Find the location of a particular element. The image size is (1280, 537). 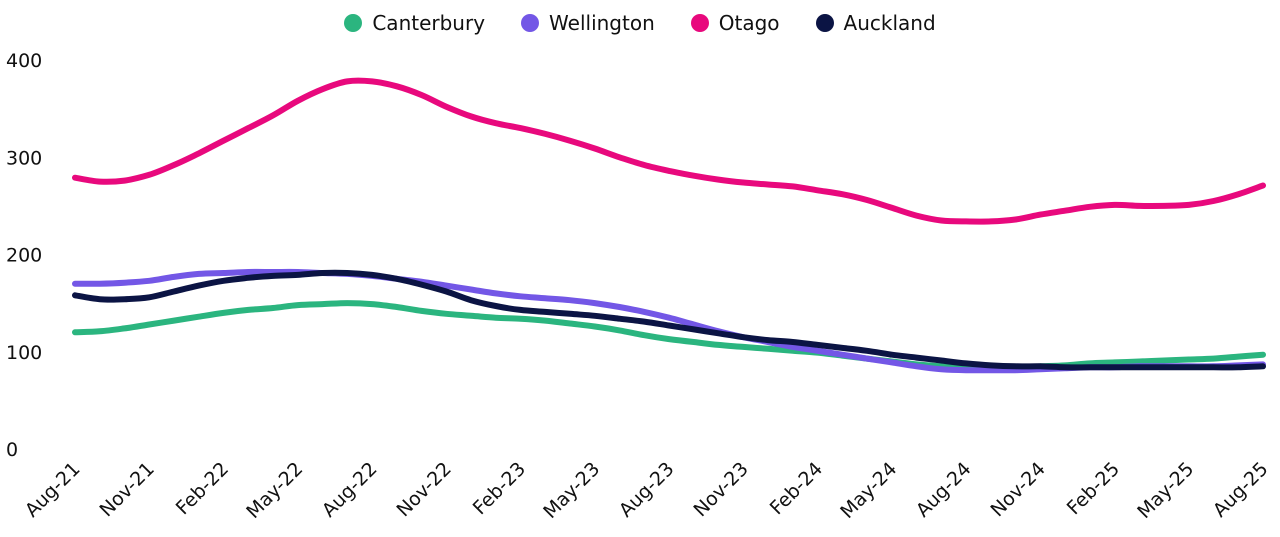

y-tick-label: 300 is located at coordinates (24, 158).